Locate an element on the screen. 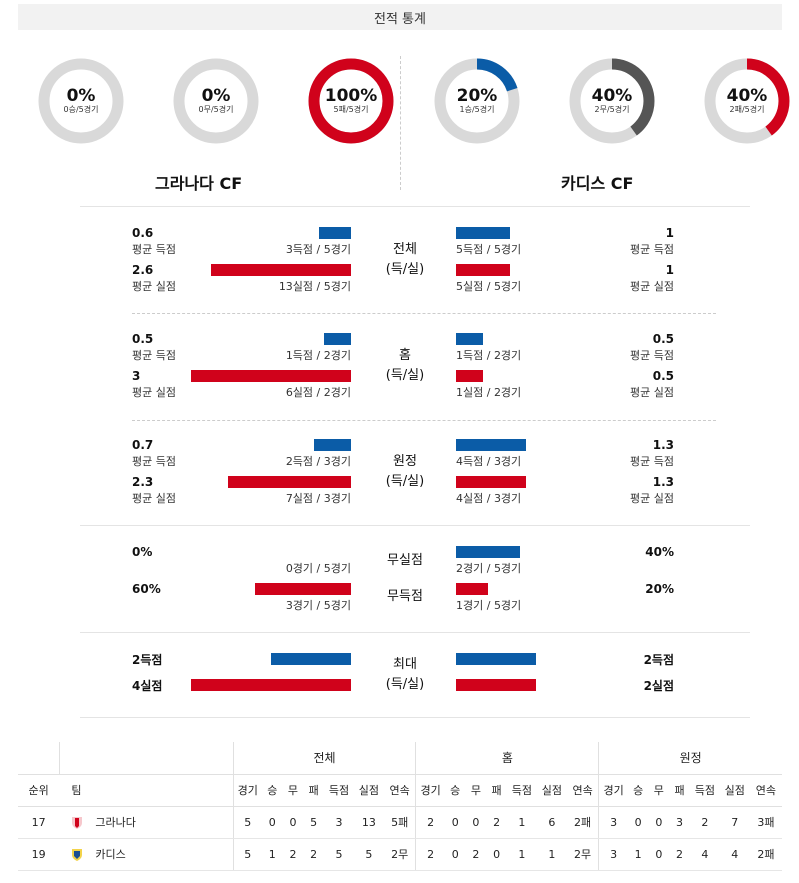 This screenshot has width=799, height=883. home-label-2: (득/실) is located at coordinates (405, 375).